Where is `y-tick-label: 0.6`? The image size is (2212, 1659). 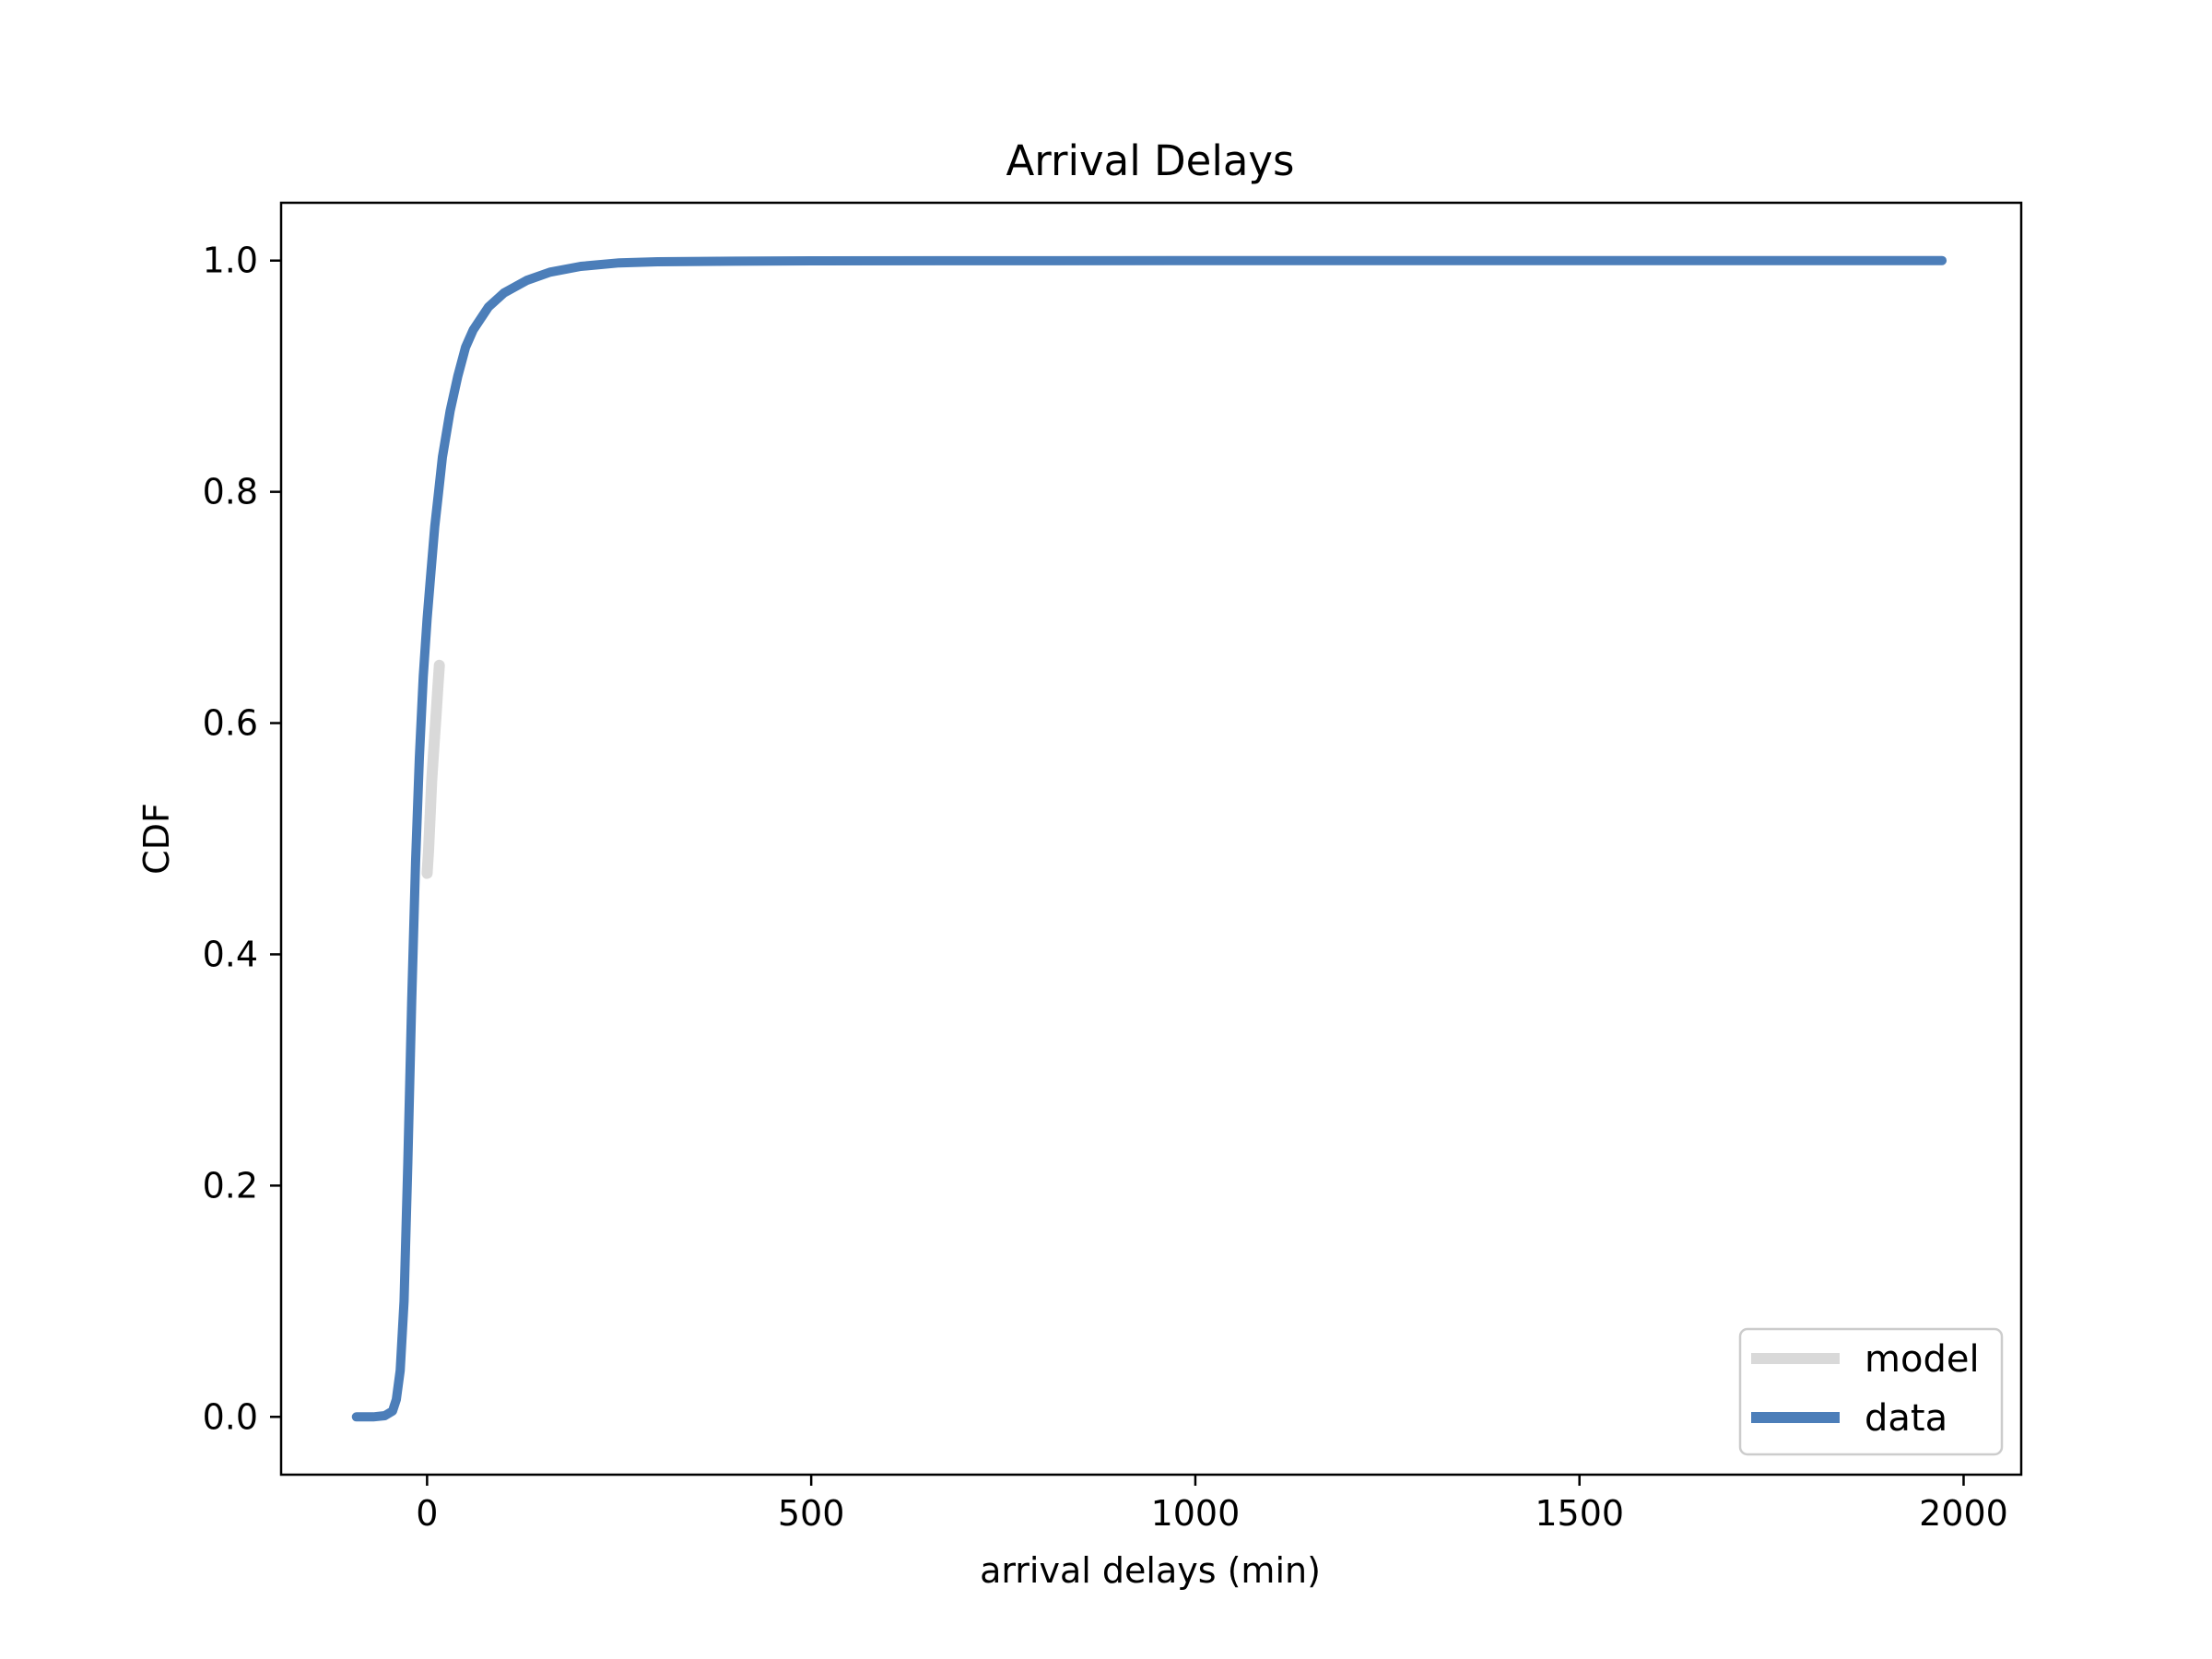 y-tick-label: 0.6 is located at coordinates (230, 723).